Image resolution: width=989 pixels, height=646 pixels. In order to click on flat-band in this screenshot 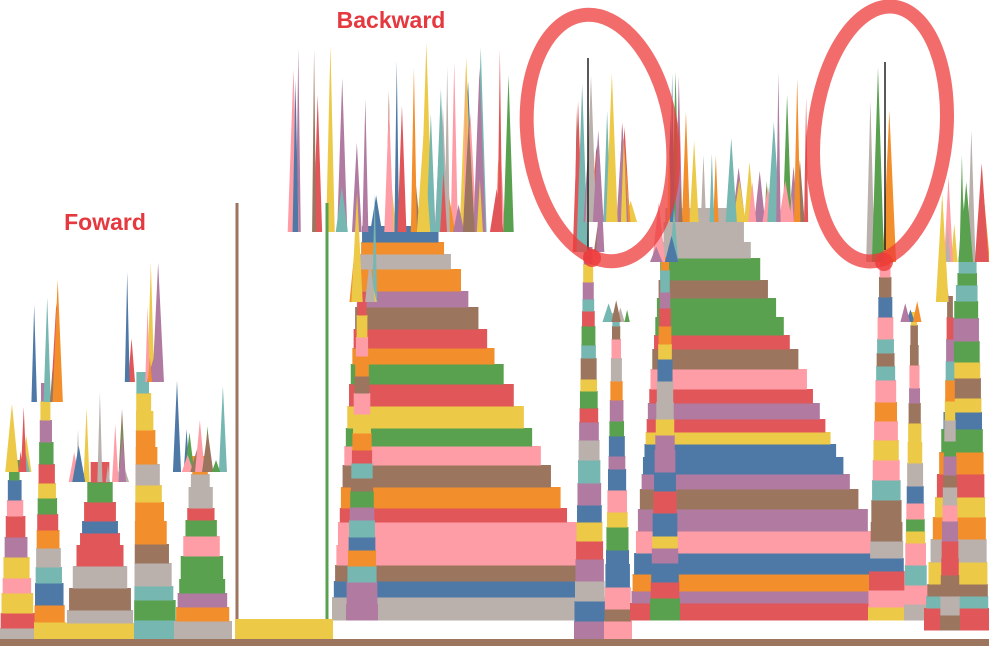, I will do `click(284, 629)`.